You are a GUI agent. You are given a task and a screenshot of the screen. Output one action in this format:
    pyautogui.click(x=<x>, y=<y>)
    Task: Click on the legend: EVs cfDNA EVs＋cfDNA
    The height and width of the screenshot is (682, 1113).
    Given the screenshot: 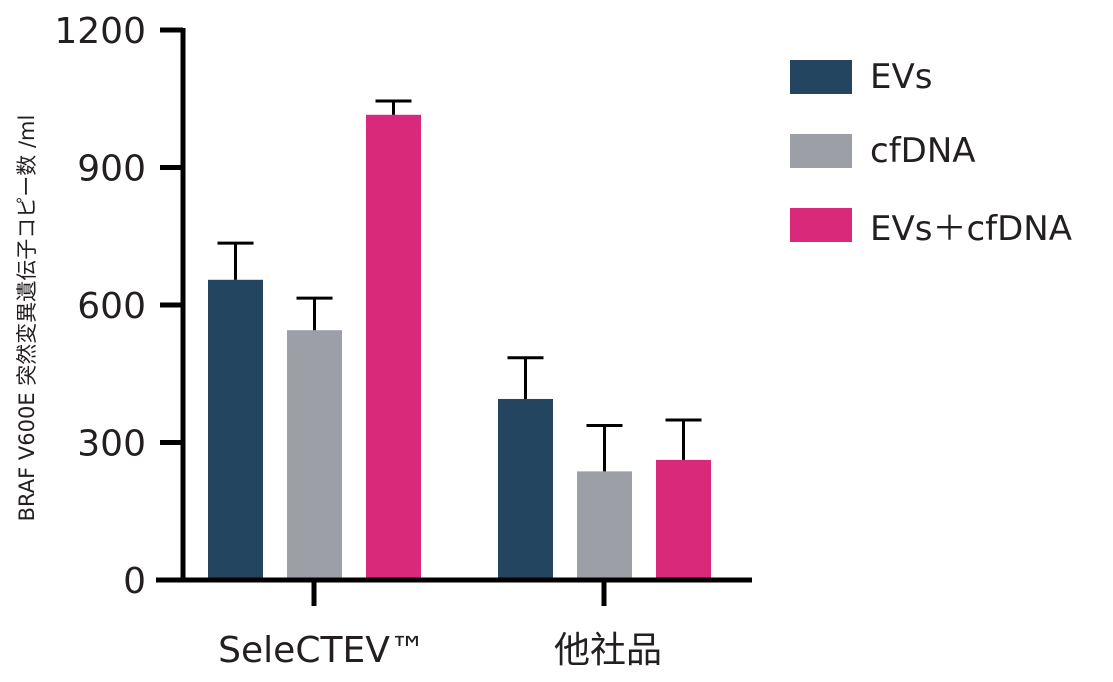 What is the action you would take?
    pyautogui.click(x=931, y=151)
    